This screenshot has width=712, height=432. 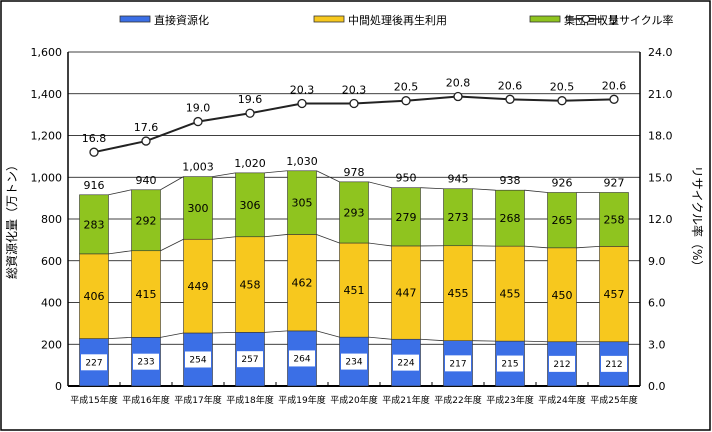 What do you see at coordinates (457, 400) in the screenshot?
I see `x-tick-label: 平成22年度` at bounding box center [457, 400].